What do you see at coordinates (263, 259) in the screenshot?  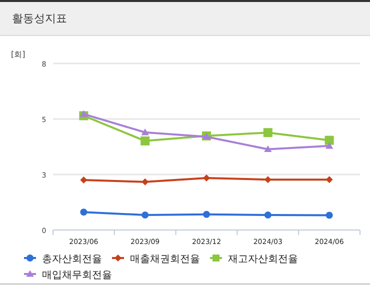 I see `legend-label: 재고자산회전율` at bounding box center [263, 259].